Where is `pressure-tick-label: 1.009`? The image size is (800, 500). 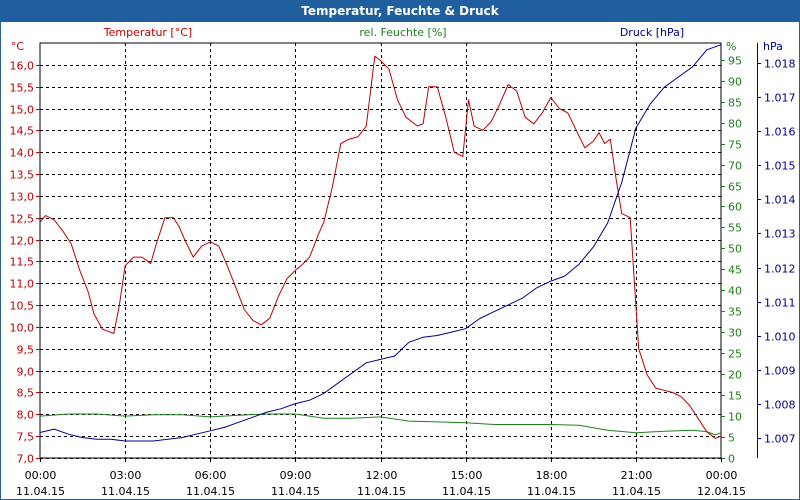
pressure-tick-label: 1.009 is located at coordinates (780, 371).